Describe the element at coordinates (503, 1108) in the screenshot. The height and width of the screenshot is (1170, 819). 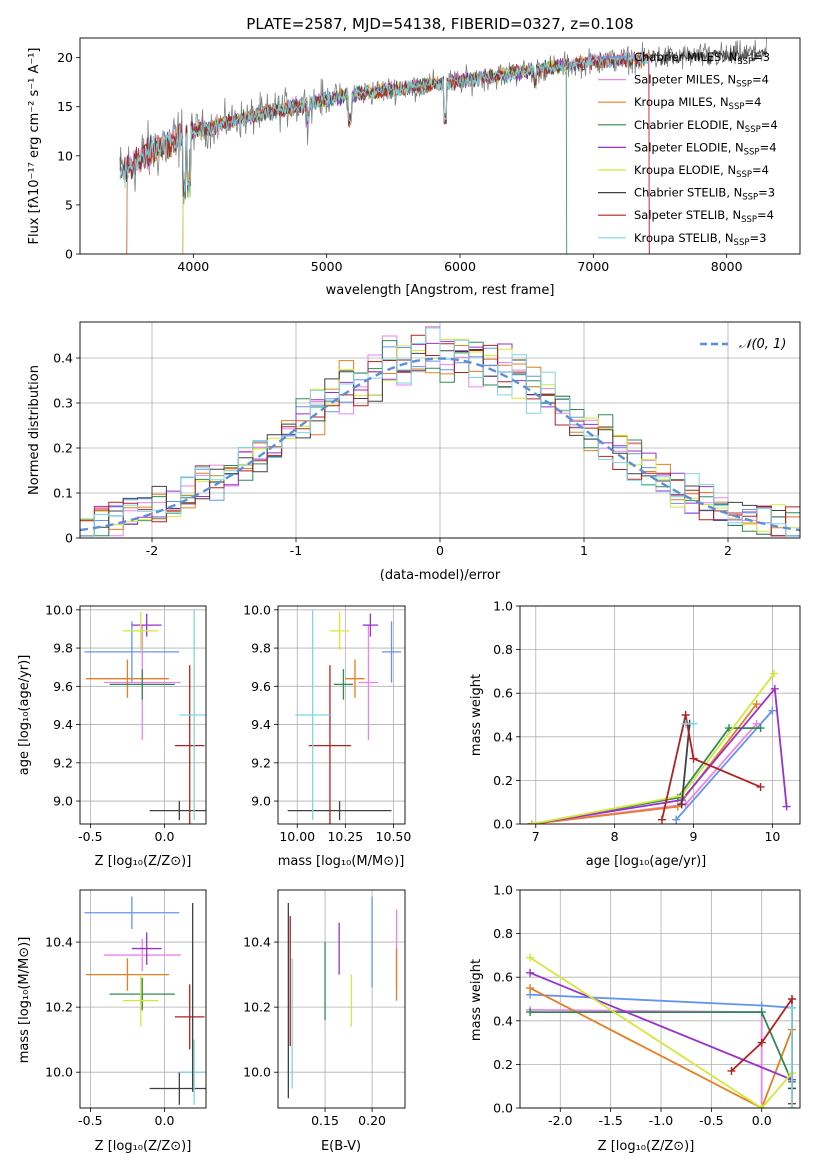
I see `y-tick-label: 0.0` at that location.